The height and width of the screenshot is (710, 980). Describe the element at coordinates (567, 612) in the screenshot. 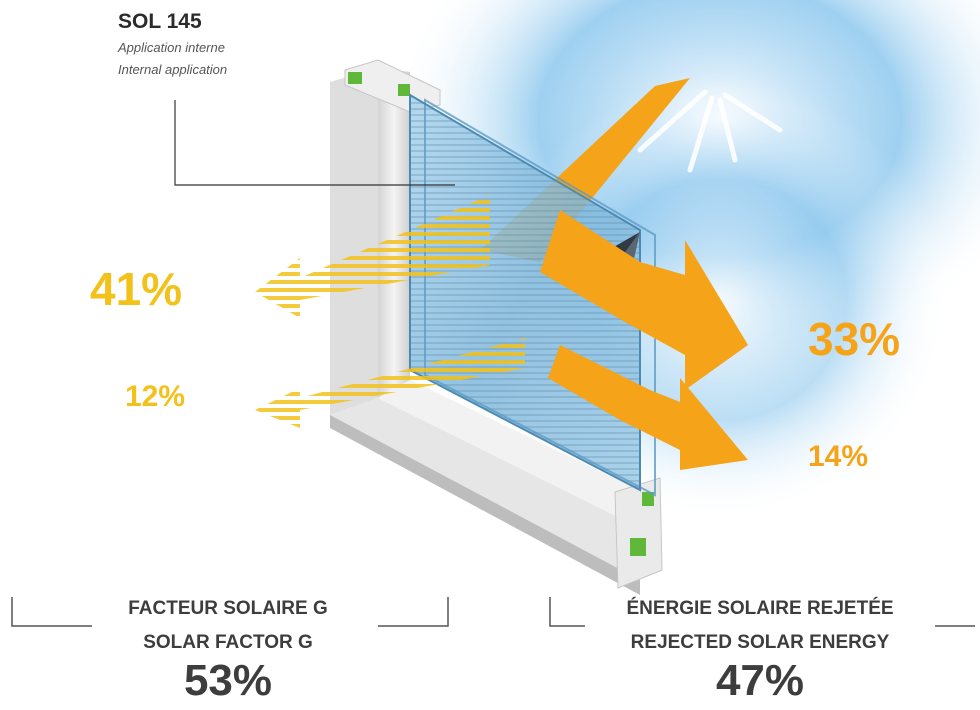

I see `rejected-energy-bracket` at that location.